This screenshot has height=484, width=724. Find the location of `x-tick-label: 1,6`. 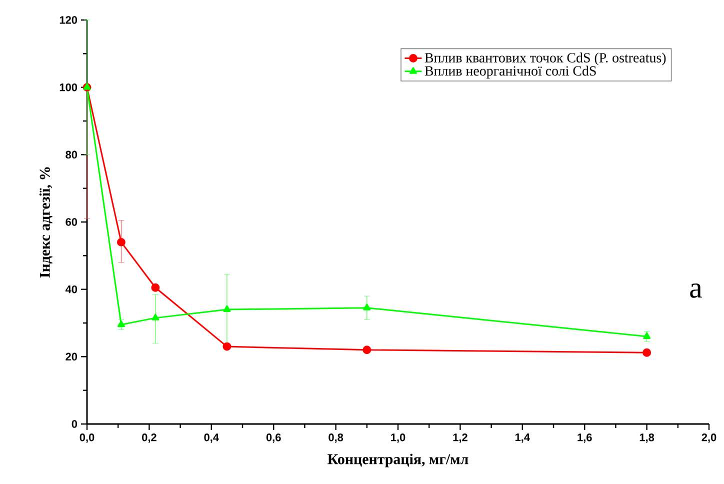

x-tick-label: 1,6 is located at coordinates (585, 438).